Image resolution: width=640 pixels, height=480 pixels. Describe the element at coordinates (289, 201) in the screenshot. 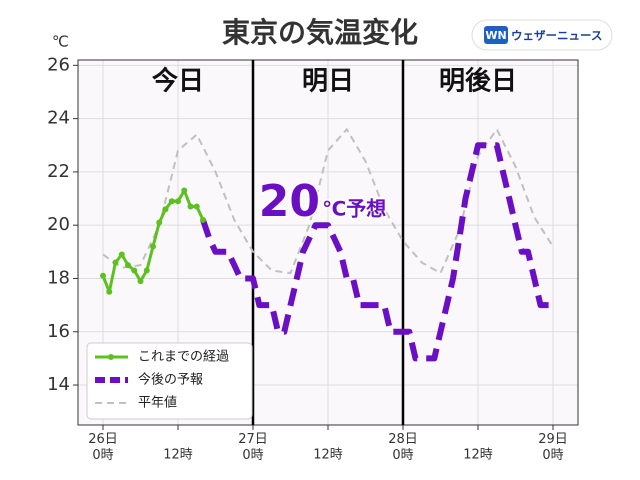

I see `annotation-number: 20` at that location.